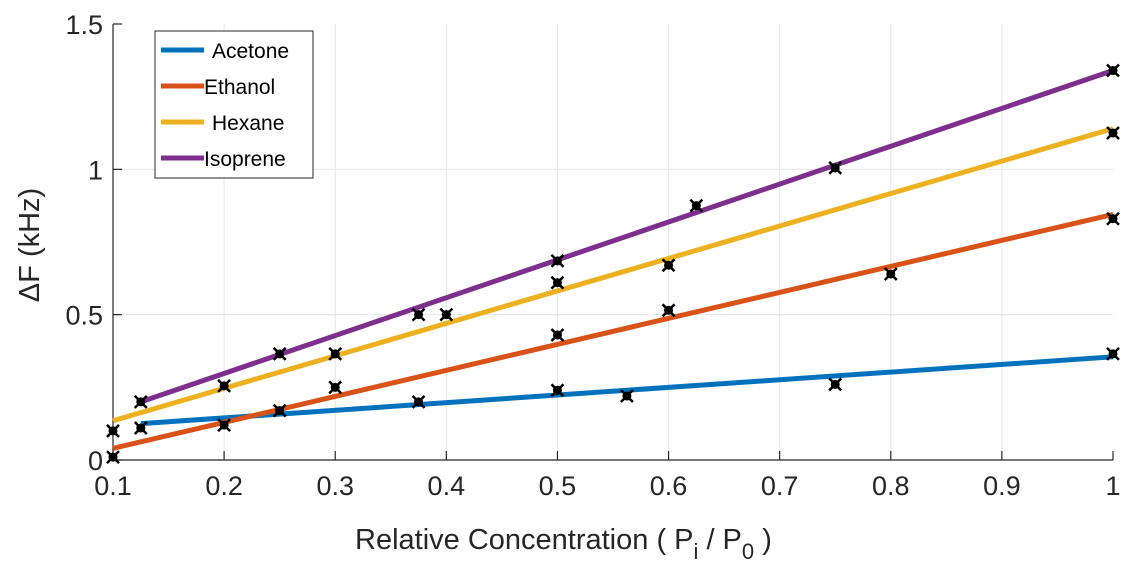 This screenshot has width=1121, height=568. I want to click on x-tick-label: 0.8, so click(891, 486).